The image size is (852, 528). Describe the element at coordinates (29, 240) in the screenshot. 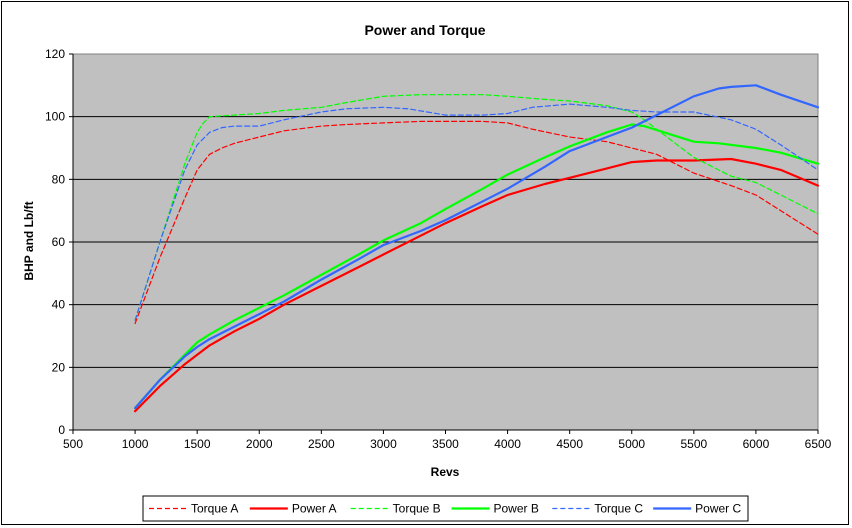

I see `y-axis-title: BHP and Lb/ft` at that location.